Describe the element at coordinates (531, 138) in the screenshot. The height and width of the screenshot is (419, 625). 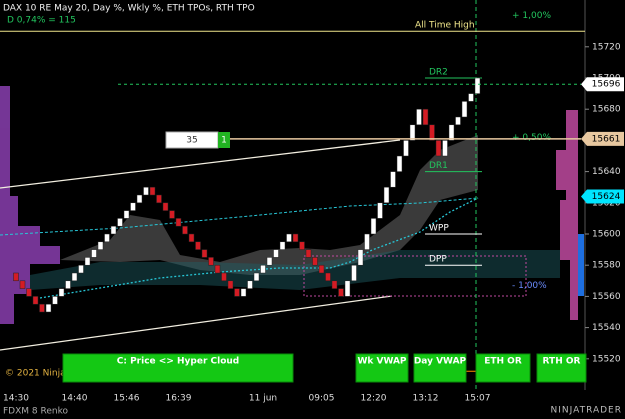
I see `percent-label: + 0,50%` at that location.